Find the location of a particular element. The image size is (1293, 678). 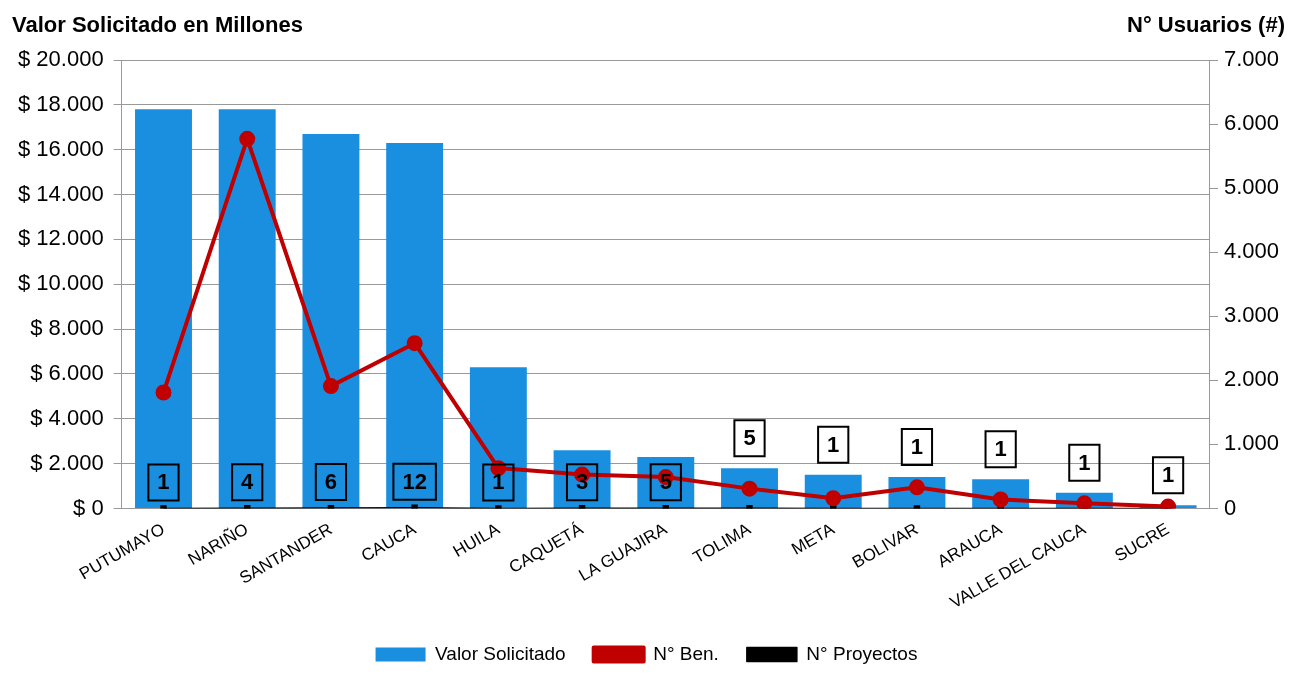

data-label: 5 is located at coordinates (749, 438).